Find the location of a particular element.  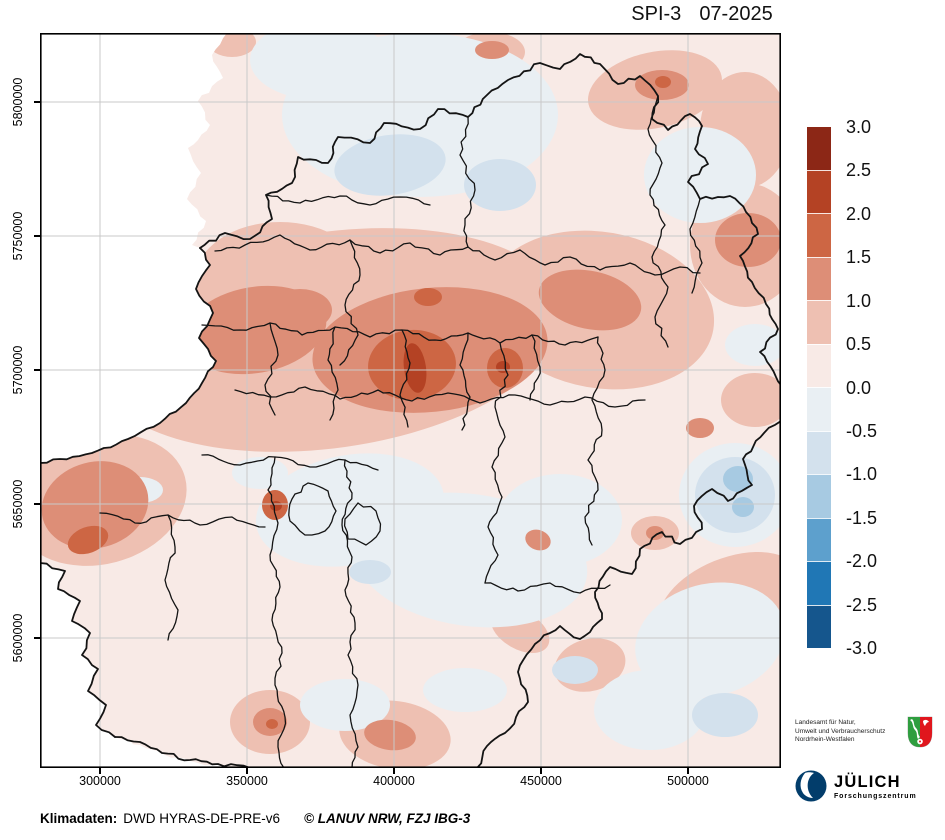

juelich-disc-icon is located at coordinates (811, 788).